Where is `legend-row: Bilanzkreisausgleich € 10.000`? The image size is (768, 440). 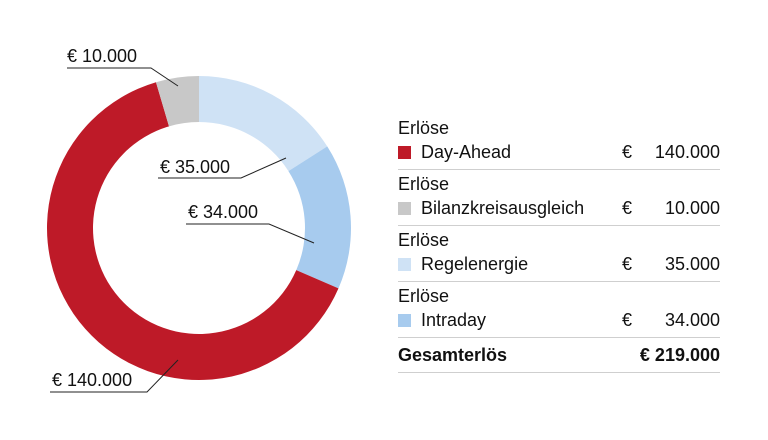
legend-row: Bilanzkreisausgleich € 10.000 is located at coordinates (559, 208).